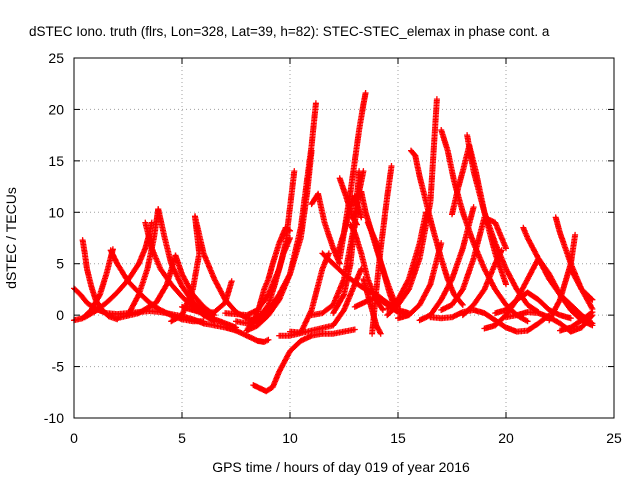  What do you see at coordinates (54, 418) in the screenshot?
I see `y-tick-label: -10` at bounding box center [54, 418].